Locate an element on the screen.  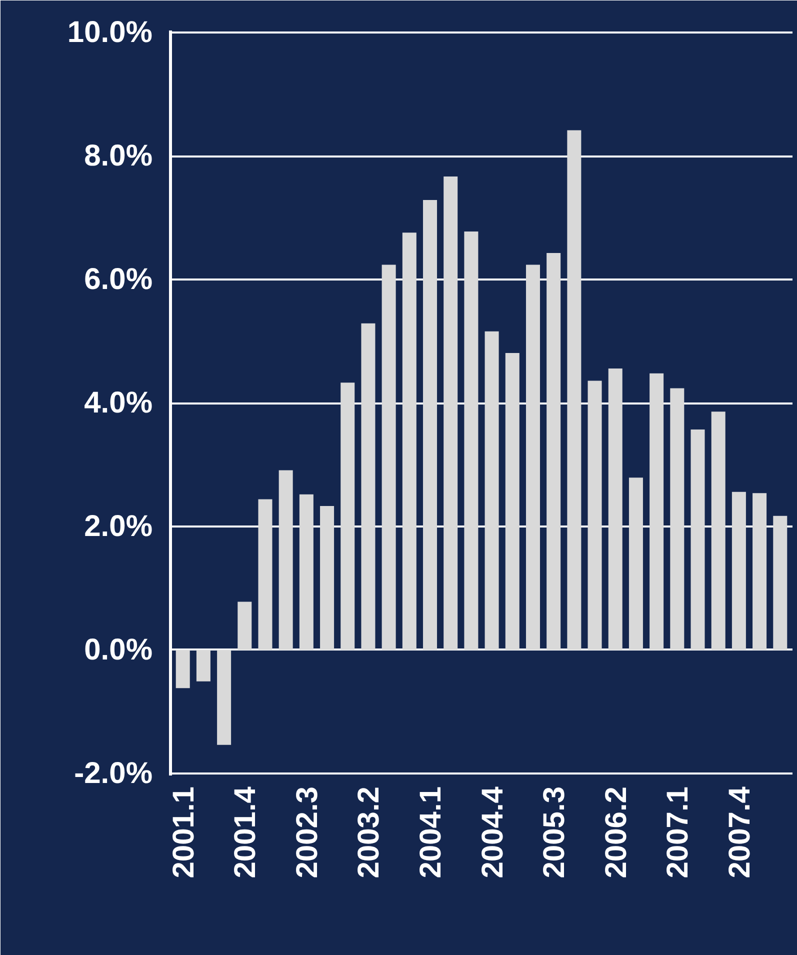
y-tick-label: 8.0% is located at coordinates (118, 156).